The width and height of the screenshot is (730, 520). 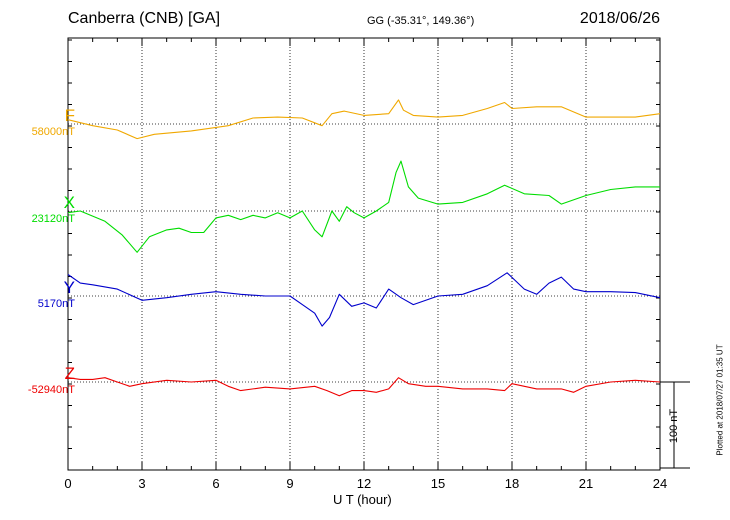 I want to click on component-baseline-value: -52940nT, so click(x=51, y=390).